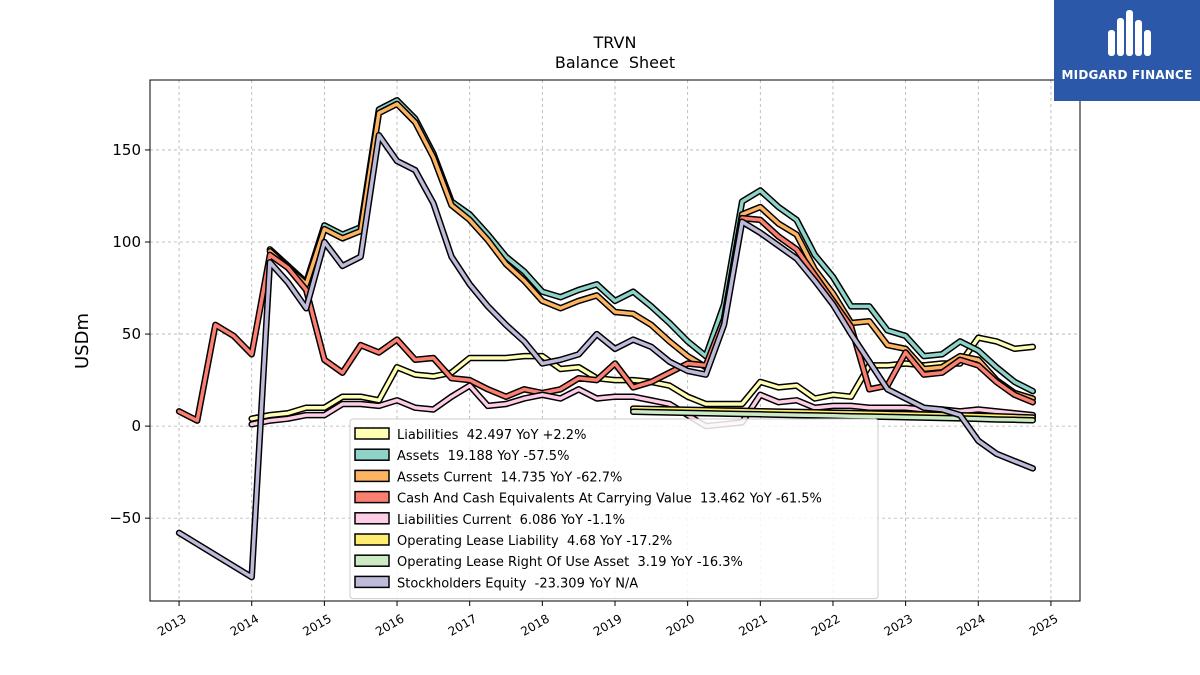 Image resolution: width=1200 pixels, height=675 pixels. Describe the element at coordinates (509, 477) in the screenshot. I see `legend-label: Assets Current 14.735 YoY -62.7%` at that location.